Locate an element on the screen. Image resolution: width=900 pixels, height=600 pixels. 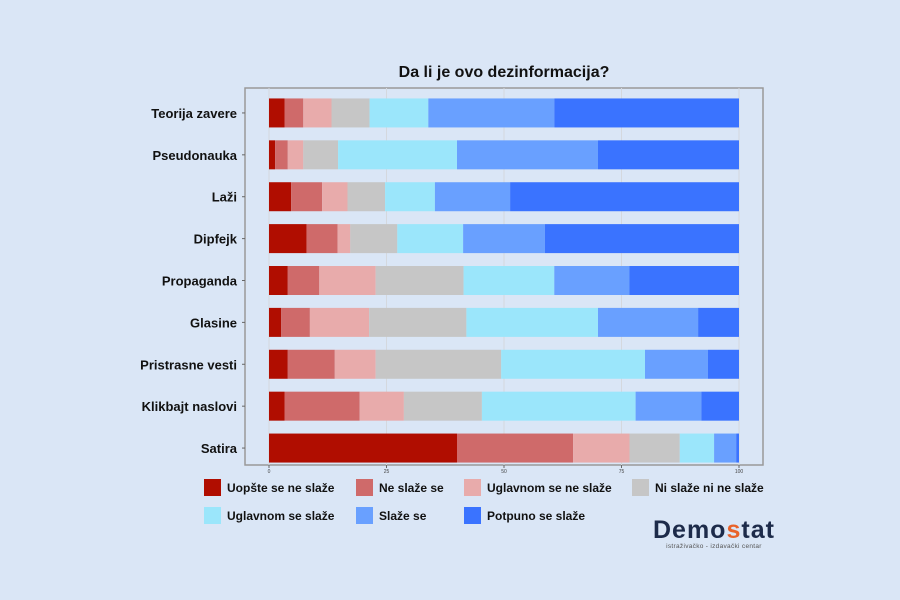
legend-label: Ni slaže ni ne slaže is located at coordinates (709, 487).